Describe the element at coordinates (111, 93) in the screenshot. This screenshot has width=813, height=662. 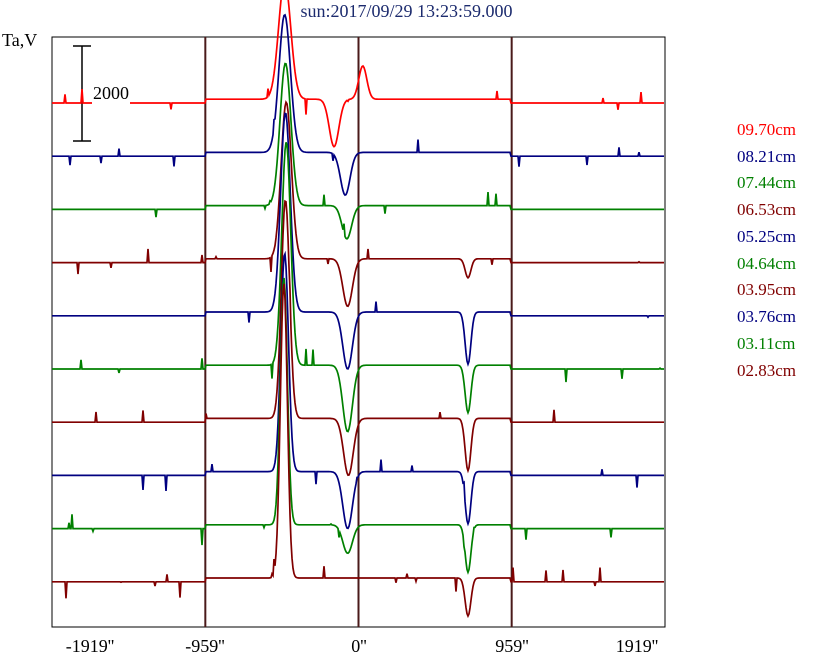
I see `scale-bar-label: 2000` at that location.